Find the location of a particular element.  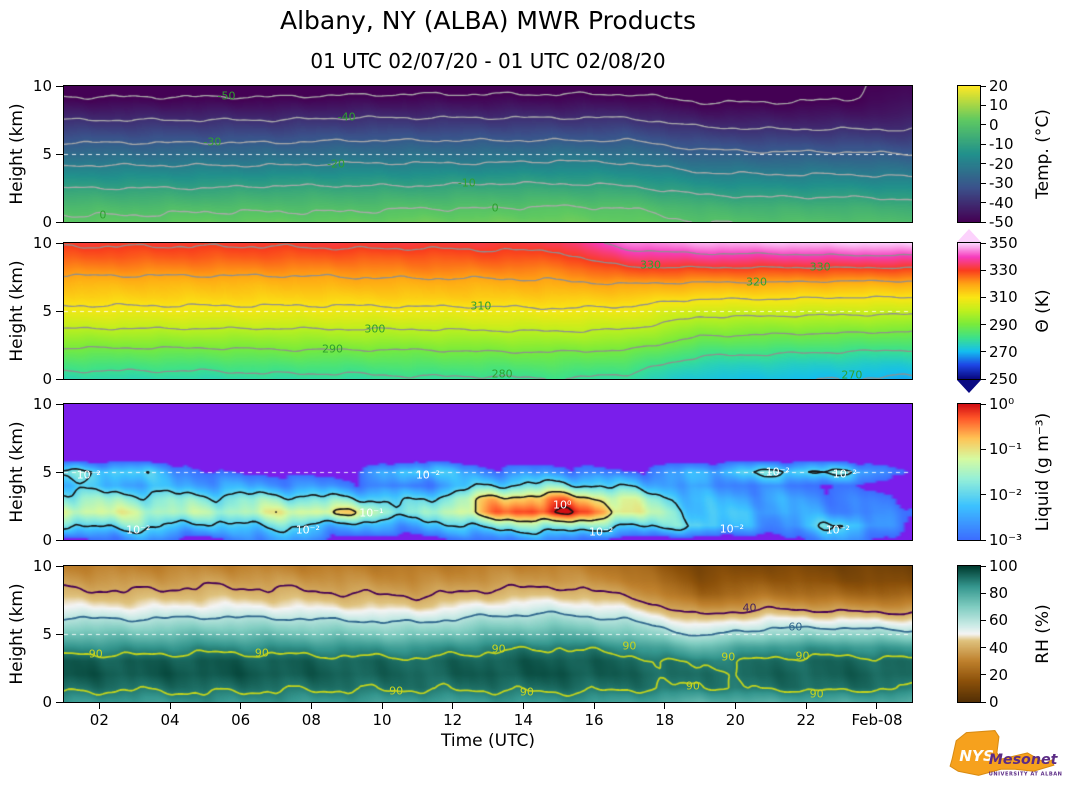

colorbar-label-liquid: Liquid (g m⁻³) is located at coordinates (1043, 472).